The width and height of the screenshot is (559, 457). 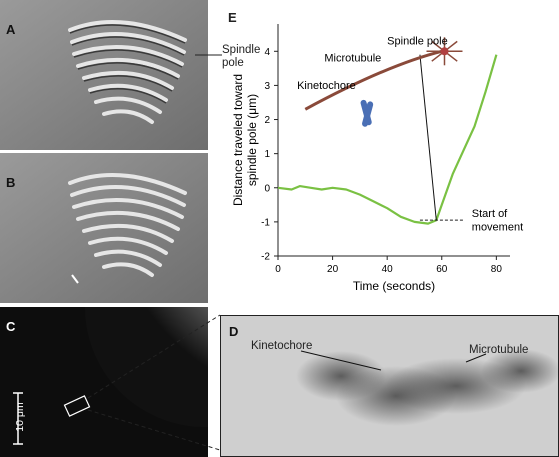 I want to click on y-tick-label: 0, so click(x=267, y=188).